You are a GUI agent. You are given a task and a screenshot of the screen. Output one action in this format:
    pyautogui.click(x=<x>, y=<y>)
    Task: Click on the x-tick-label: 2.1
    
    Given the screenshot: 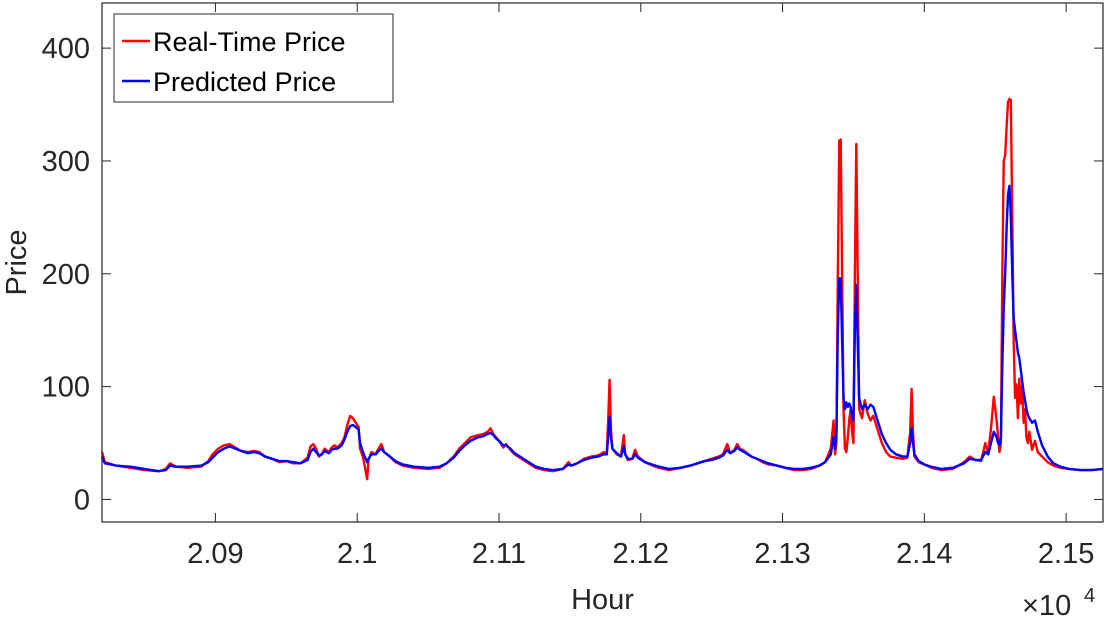 What is the action you would take?
    pyautogui.click(x=357, y=554)
    